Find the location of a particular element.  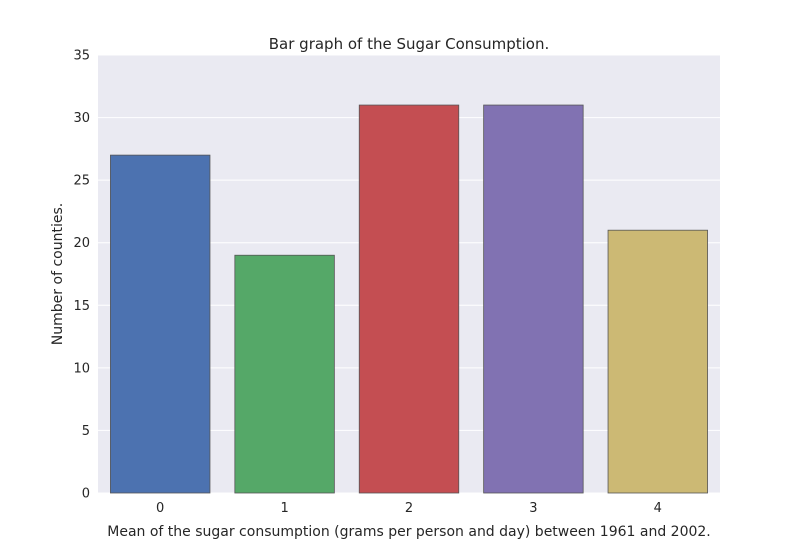

y-axis-ticks: 0 5 10 15 20 25 30 35 is located at coordinates (81, 275).